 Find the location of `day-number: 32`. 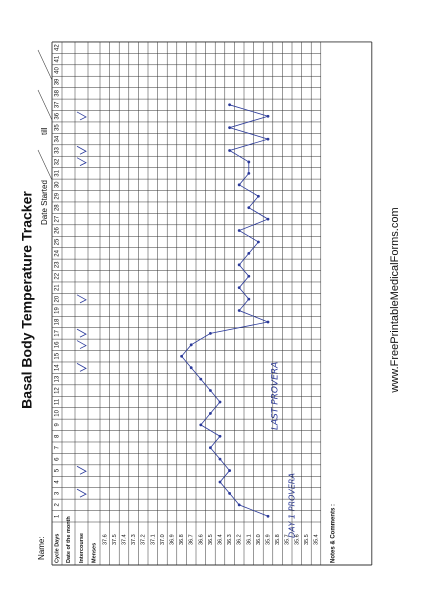

day-number: 32 is located at coordinates (58, 161).